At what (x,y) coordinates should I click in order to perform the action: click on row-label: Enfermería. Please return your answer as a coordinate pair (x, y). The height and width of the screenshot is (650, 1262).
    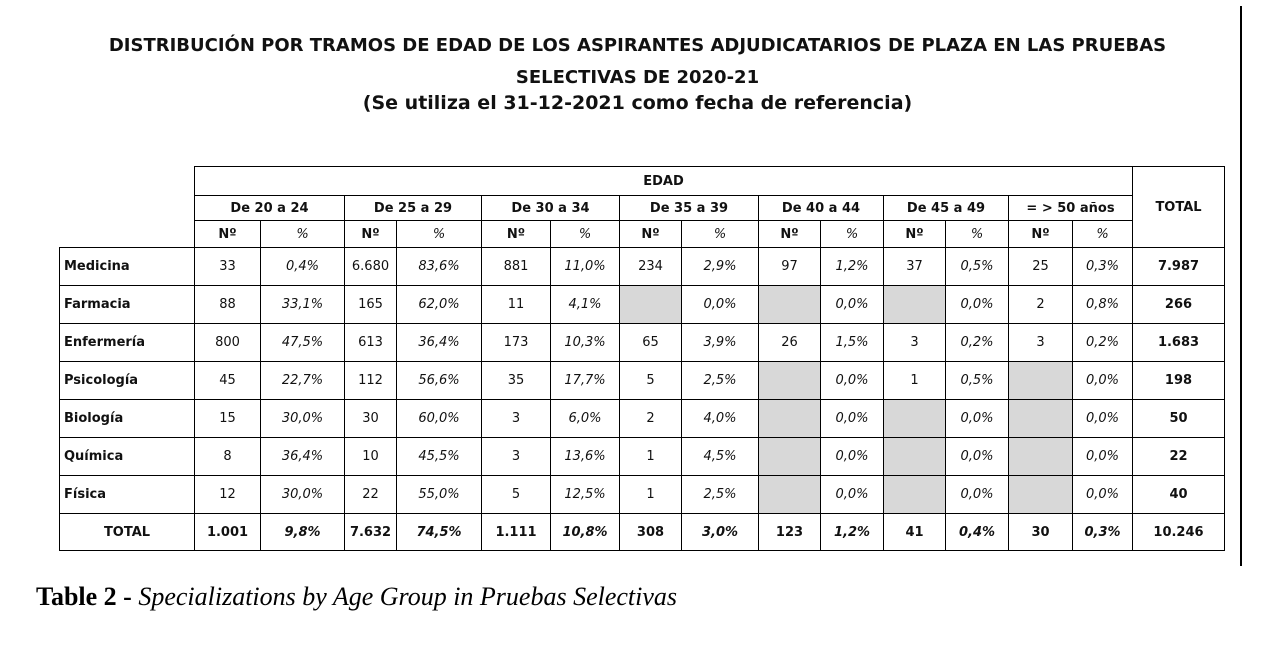
    Looking at the image, I should click on (127, 342).